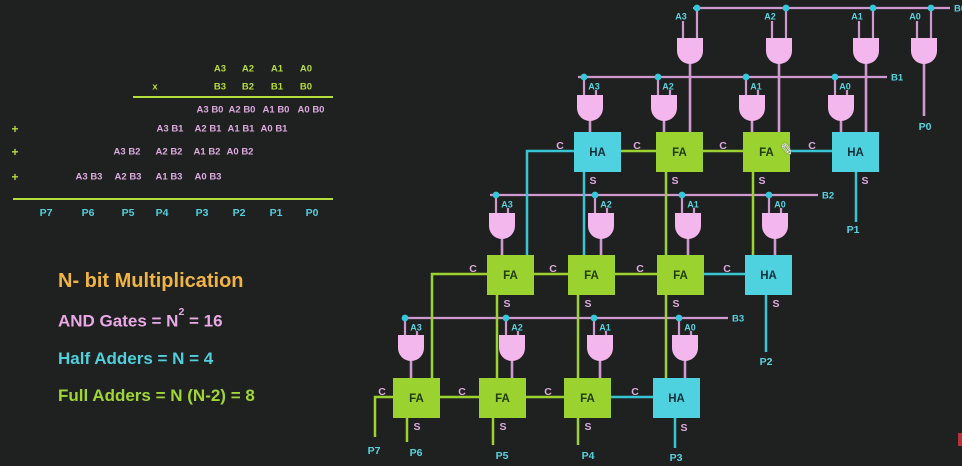 Image resolution: width=962 pixels, height=466 pixels. I want to click on bus-label-B2: B2, so click(828, 196).